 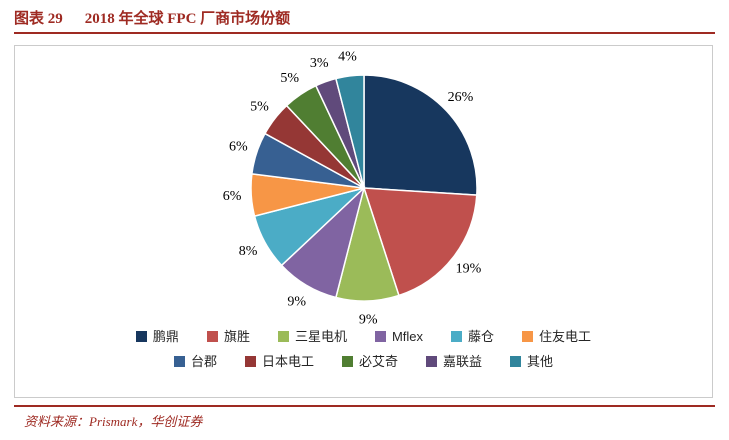 What do you see at coordinates (187, 19) in the screenshot?
I see `page-title: 2018 年全球 FPC 厂商市场份额` at bounding box center [187, 19].